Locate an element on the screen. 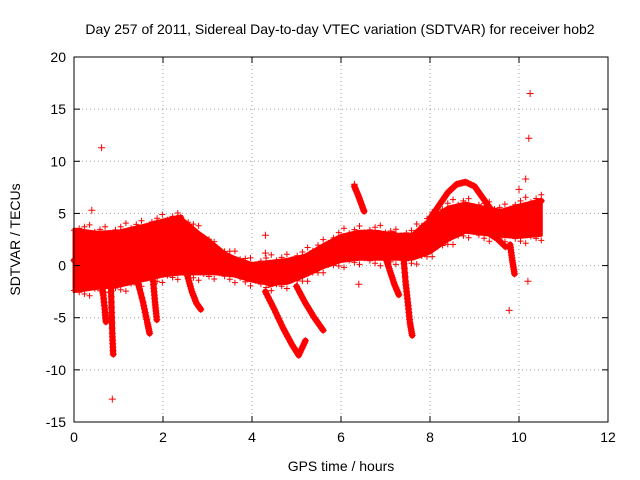 This screenshot has width=640, height=480. y-tick-label: 10 is located at coordinates (58, 161).